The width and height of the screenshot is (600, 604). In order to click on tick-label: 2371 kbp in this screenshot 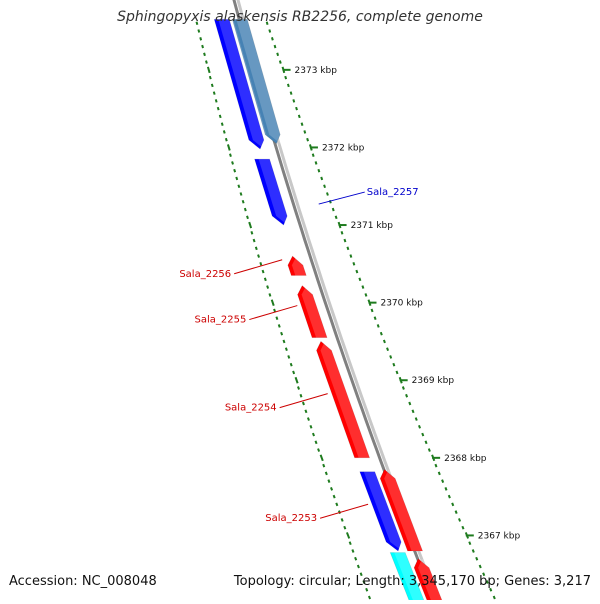, I will do `click(372, 226)`.